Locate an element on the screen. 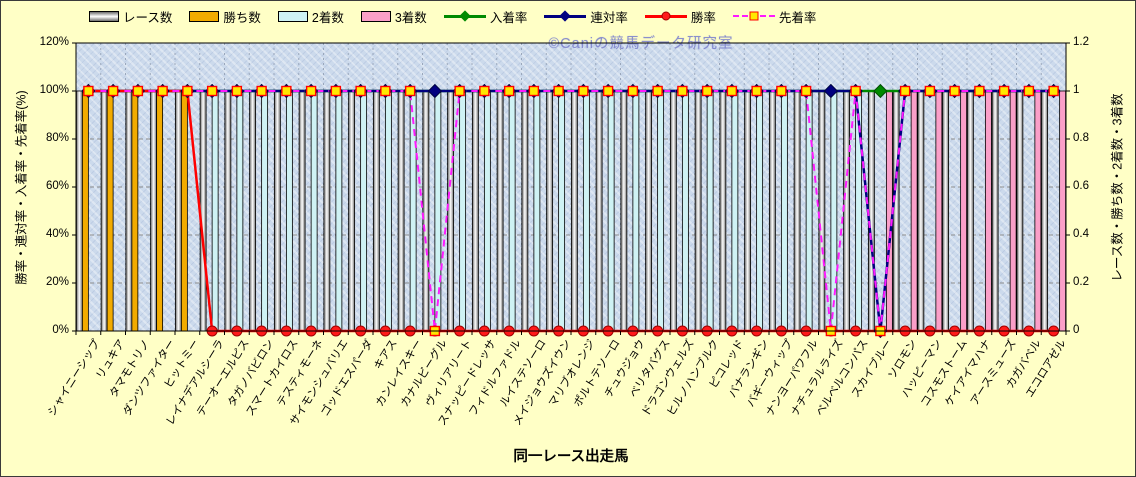 This screenshot has height=477, width=1136. legend-label: 入着率 is located at coordinates (508, 17).